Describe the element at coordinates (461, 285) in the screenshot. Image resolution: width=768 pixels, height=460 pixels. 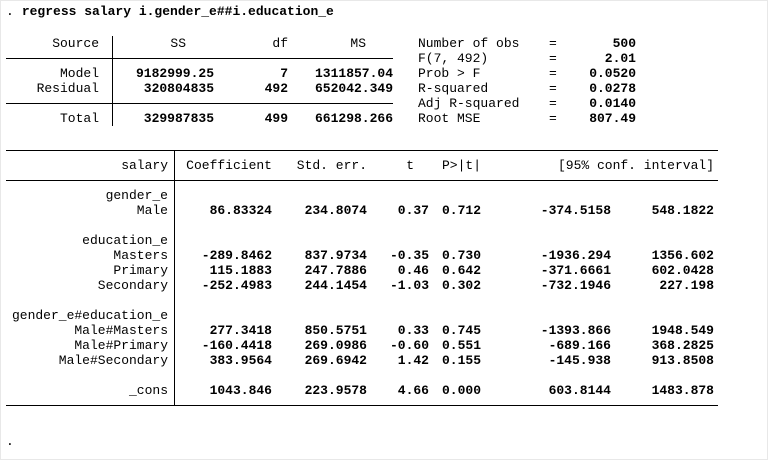
I see `p-value: 0.302` at that location.